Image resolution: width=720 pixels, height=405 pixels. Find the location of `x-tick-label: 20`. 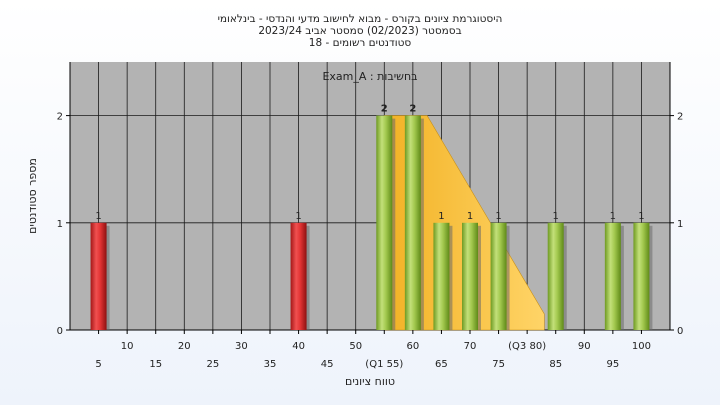

x-tick-label: 20 is located at coordinates (184, 346).